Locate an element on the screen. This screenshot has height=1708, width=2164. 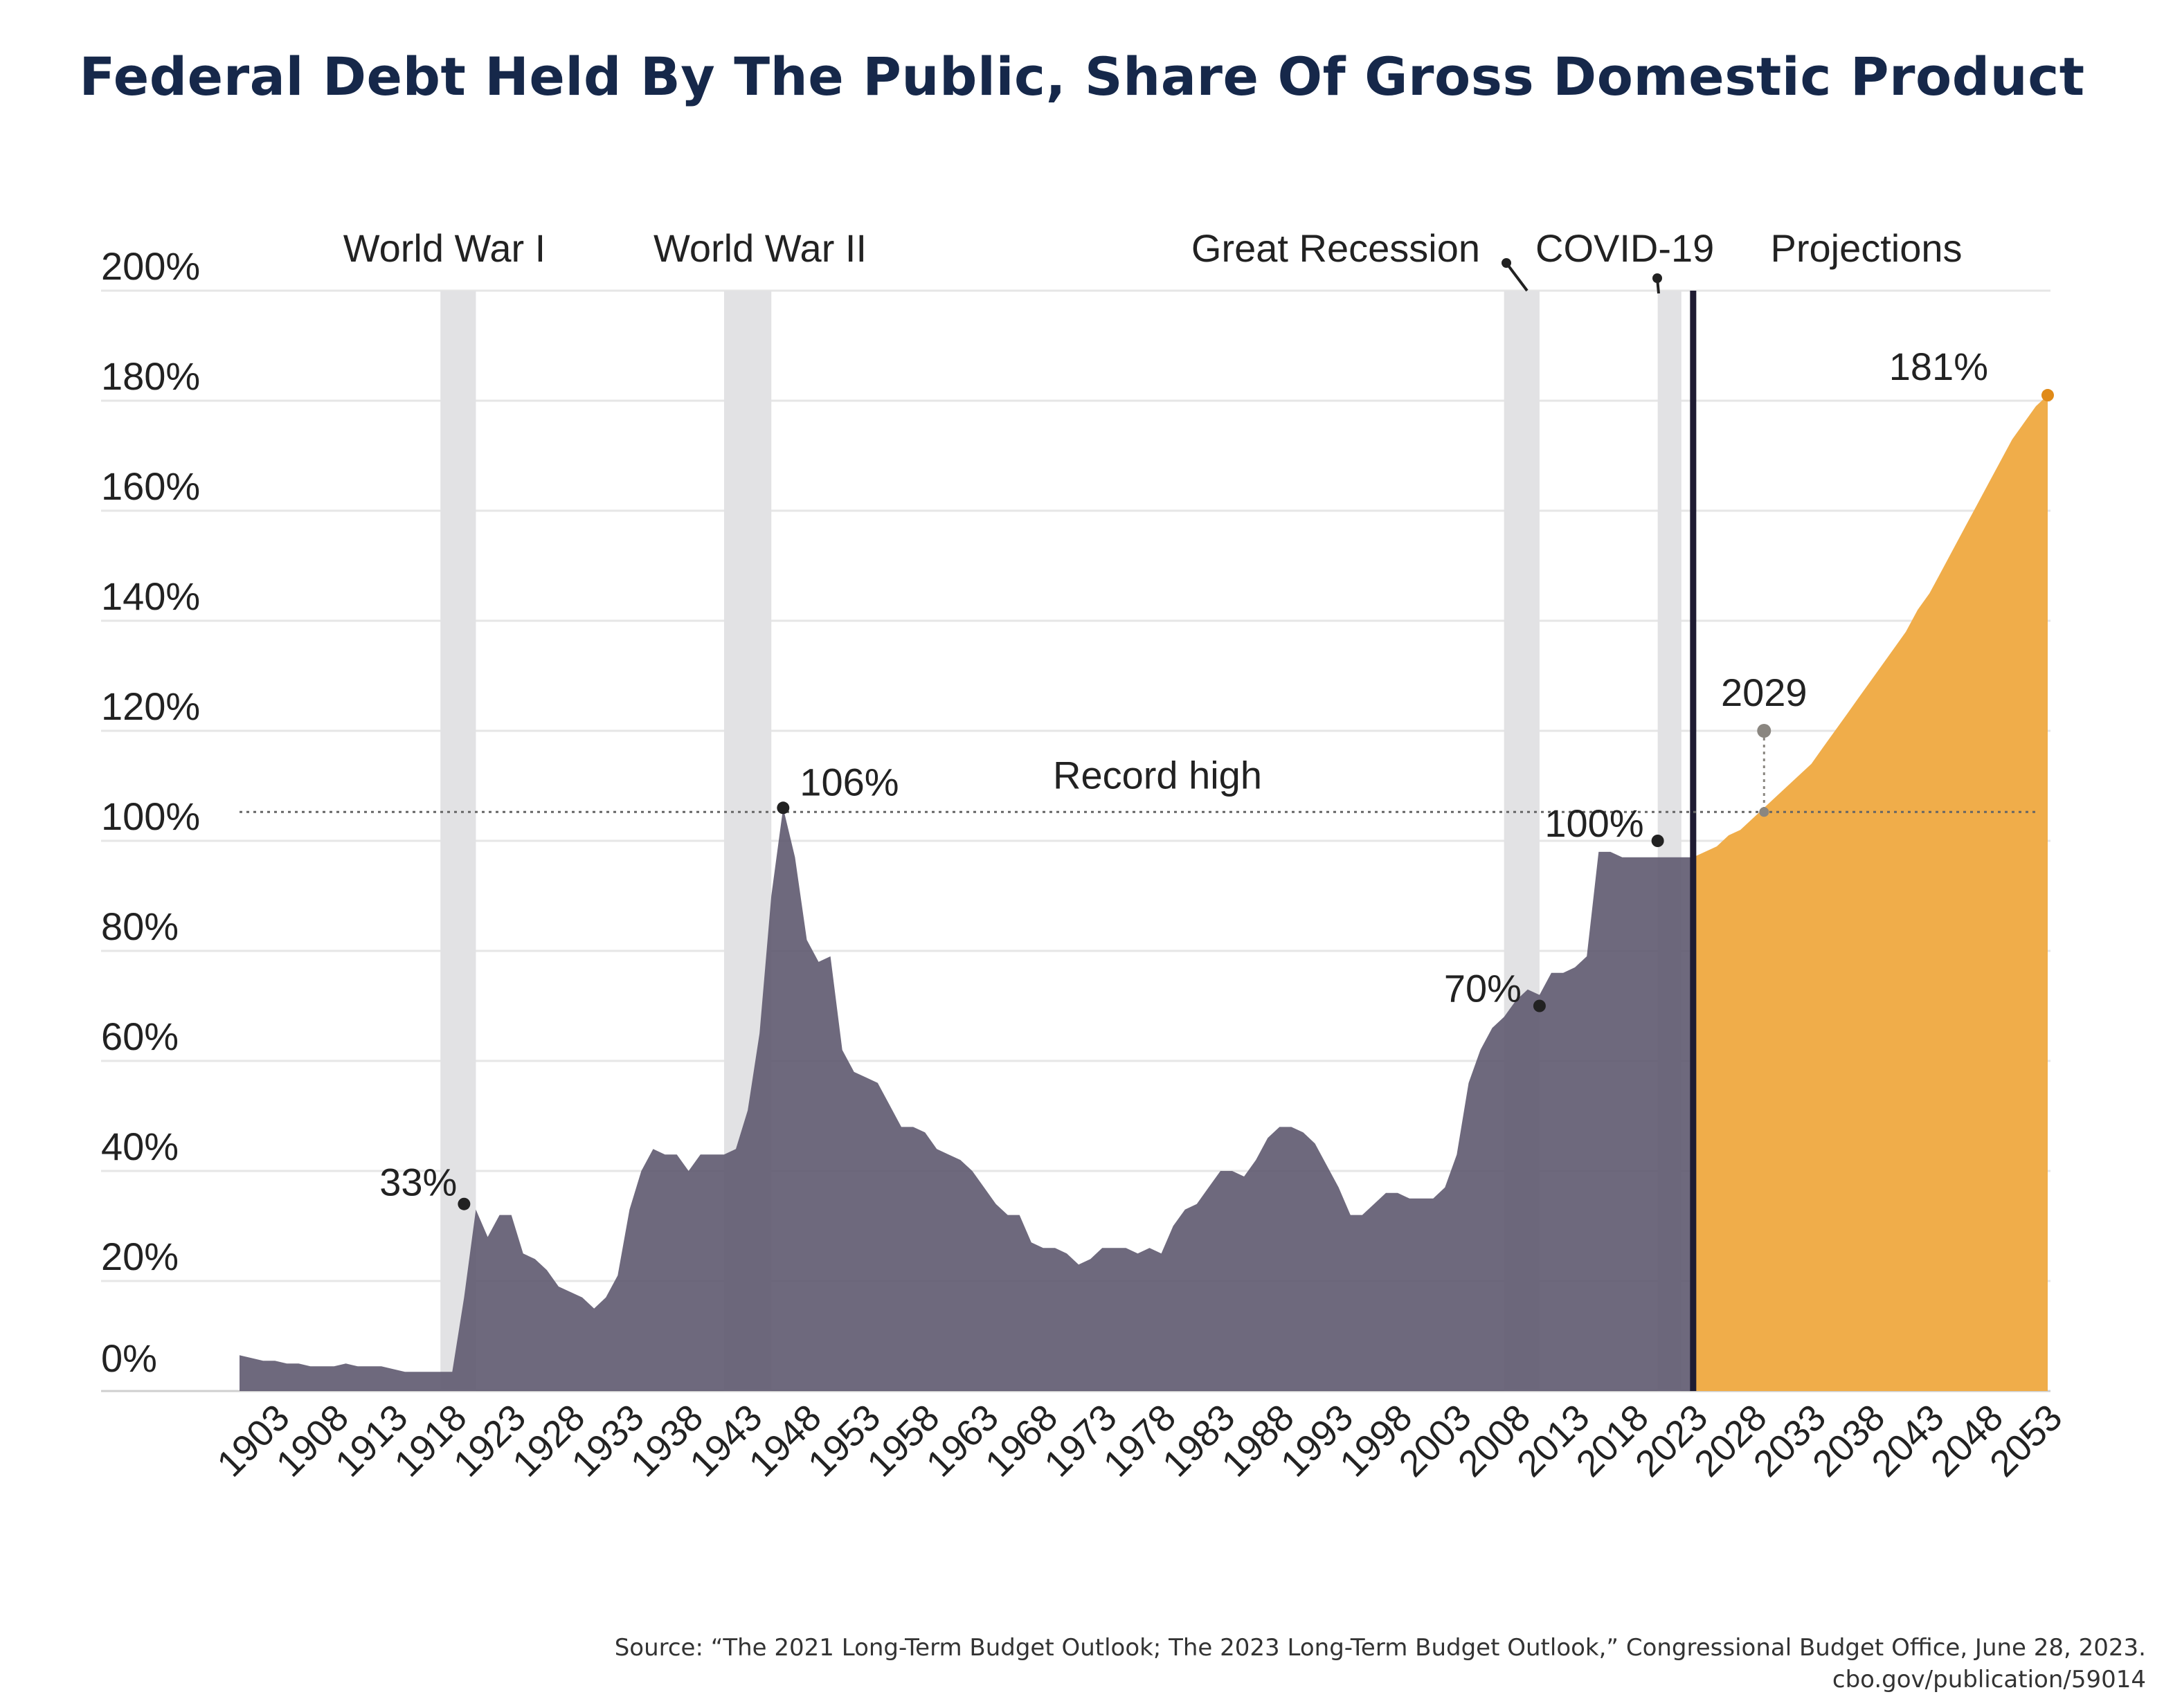
y-tick-label: 80% is located at coordinates (140, 926).